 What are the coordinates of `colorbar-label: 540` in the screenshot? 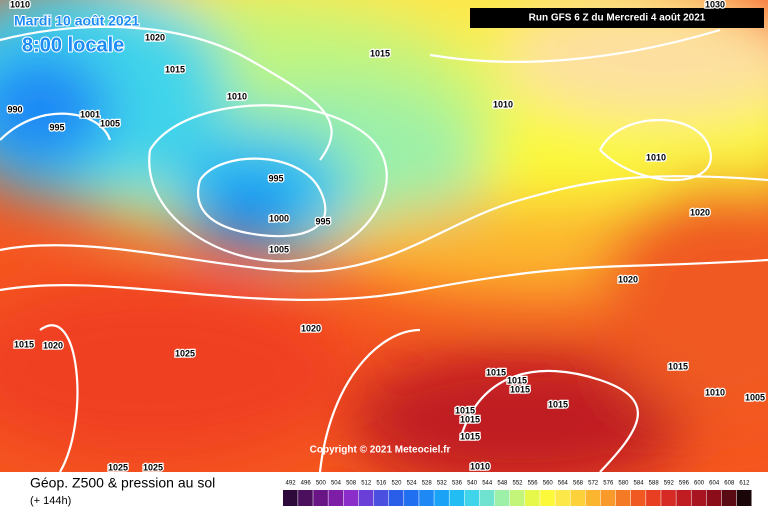 It's located at (472, 484).